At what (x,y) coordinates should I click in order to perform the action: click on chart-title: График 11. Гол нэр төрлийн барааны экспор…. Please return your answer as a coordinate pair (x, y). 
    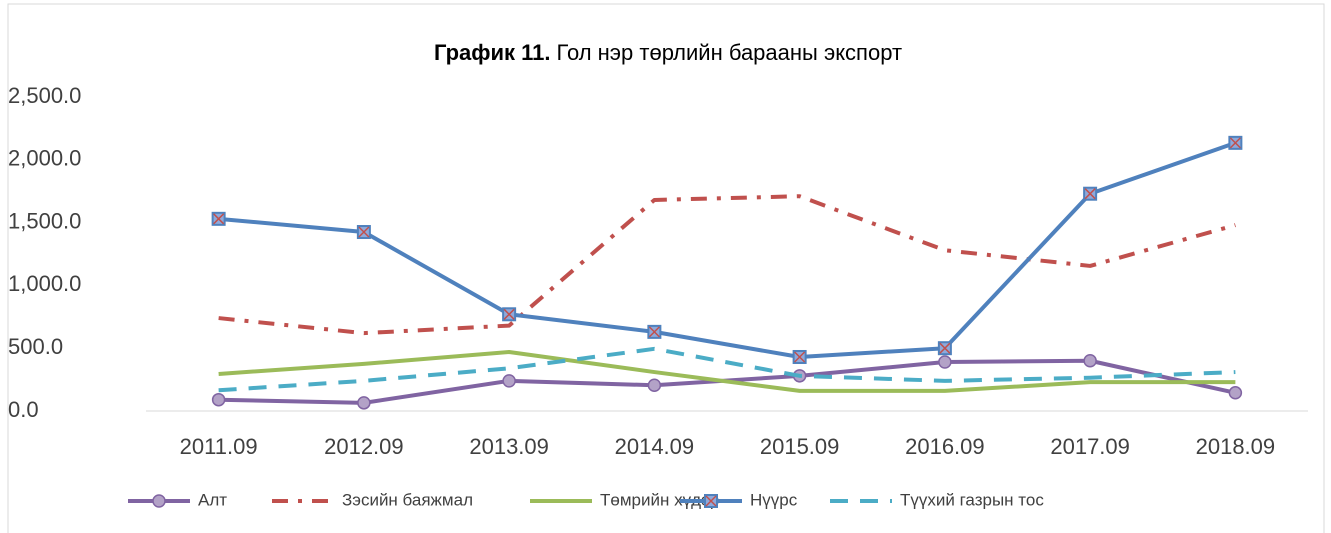
    Looking at the image, I should click on (668, 52).